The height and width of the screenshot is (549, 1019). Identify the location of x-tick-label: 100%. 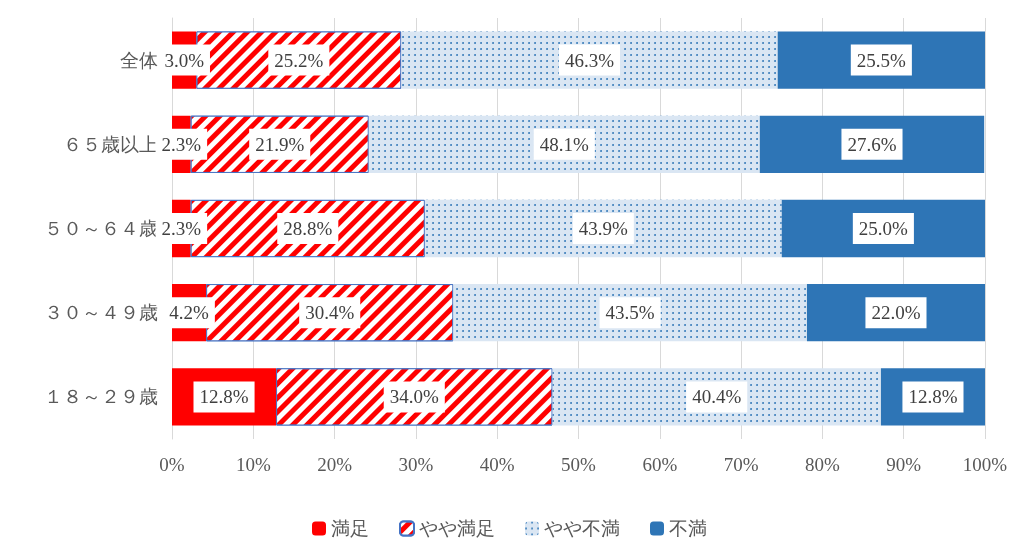
(985, 464).